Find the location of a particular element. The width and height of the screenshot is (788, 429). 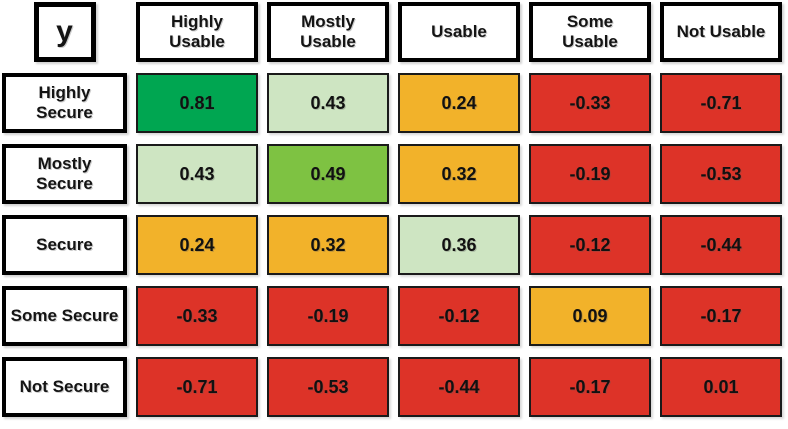

matrix-cell-r5-c3: -0.44 is located at coordinates (459, 387).